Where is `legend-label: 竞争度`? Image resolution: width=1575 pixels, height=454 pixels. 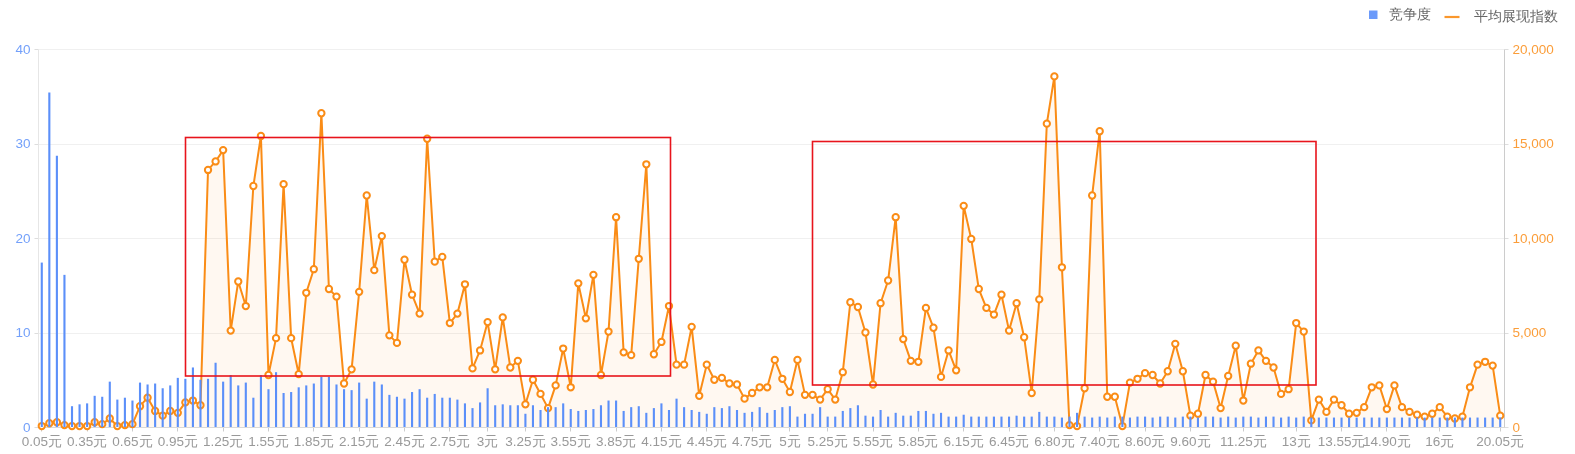
legend-label: 竞争度 is located at coordinates (1410, 14).